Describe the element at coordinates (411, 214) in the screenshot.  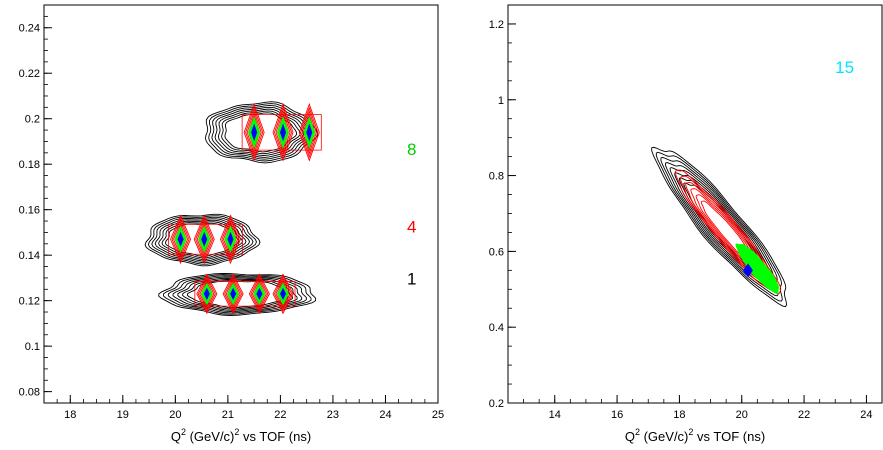
I see `left-annotations: 8 4 1` at that location.